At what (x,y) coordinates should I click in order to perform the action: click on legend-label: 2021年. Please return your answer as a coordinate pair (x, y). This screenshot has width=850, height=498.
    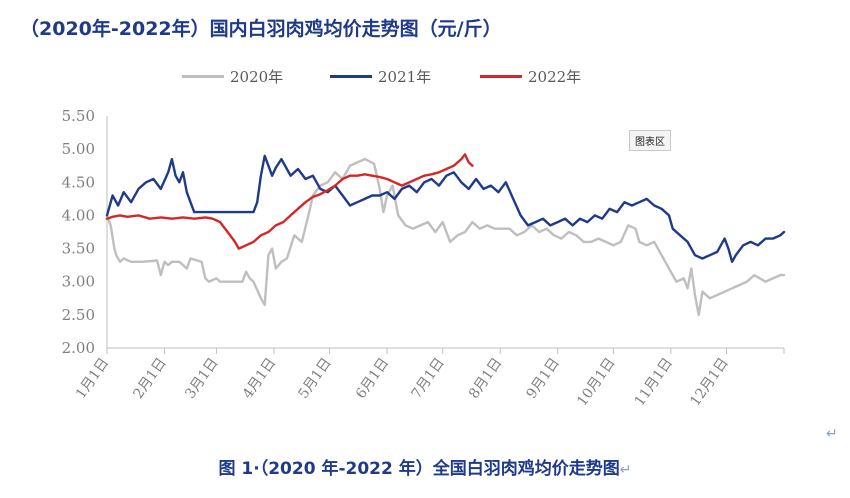
    Looking at the image, I should click on (405, 77).